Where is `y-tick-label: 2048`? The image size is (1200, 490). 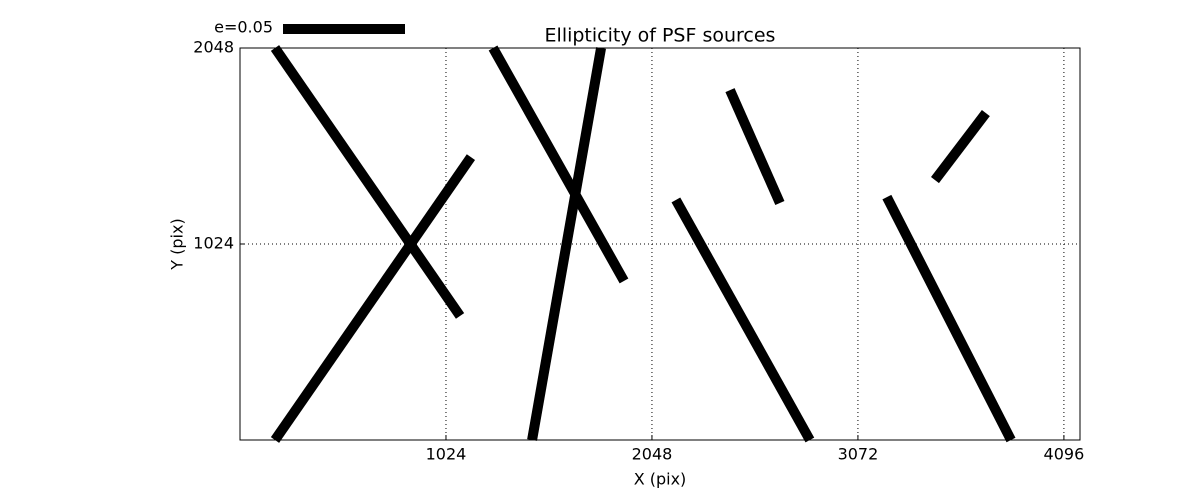
y-tick-label: 2048 is located at coordinates (213, 47).